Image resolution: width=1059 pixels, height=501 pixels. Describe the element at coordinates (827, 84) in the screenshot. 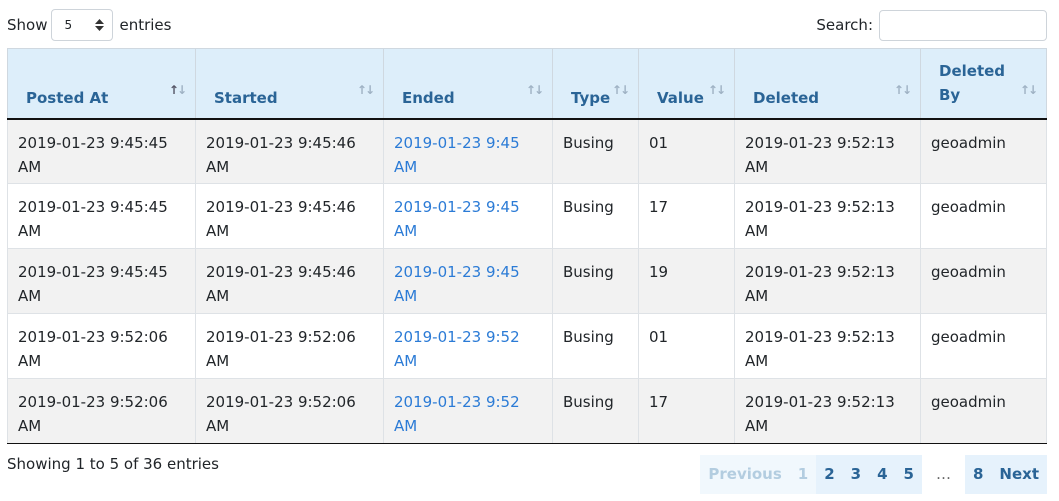

I see `column-header: Deleted ↑↓` at that location.